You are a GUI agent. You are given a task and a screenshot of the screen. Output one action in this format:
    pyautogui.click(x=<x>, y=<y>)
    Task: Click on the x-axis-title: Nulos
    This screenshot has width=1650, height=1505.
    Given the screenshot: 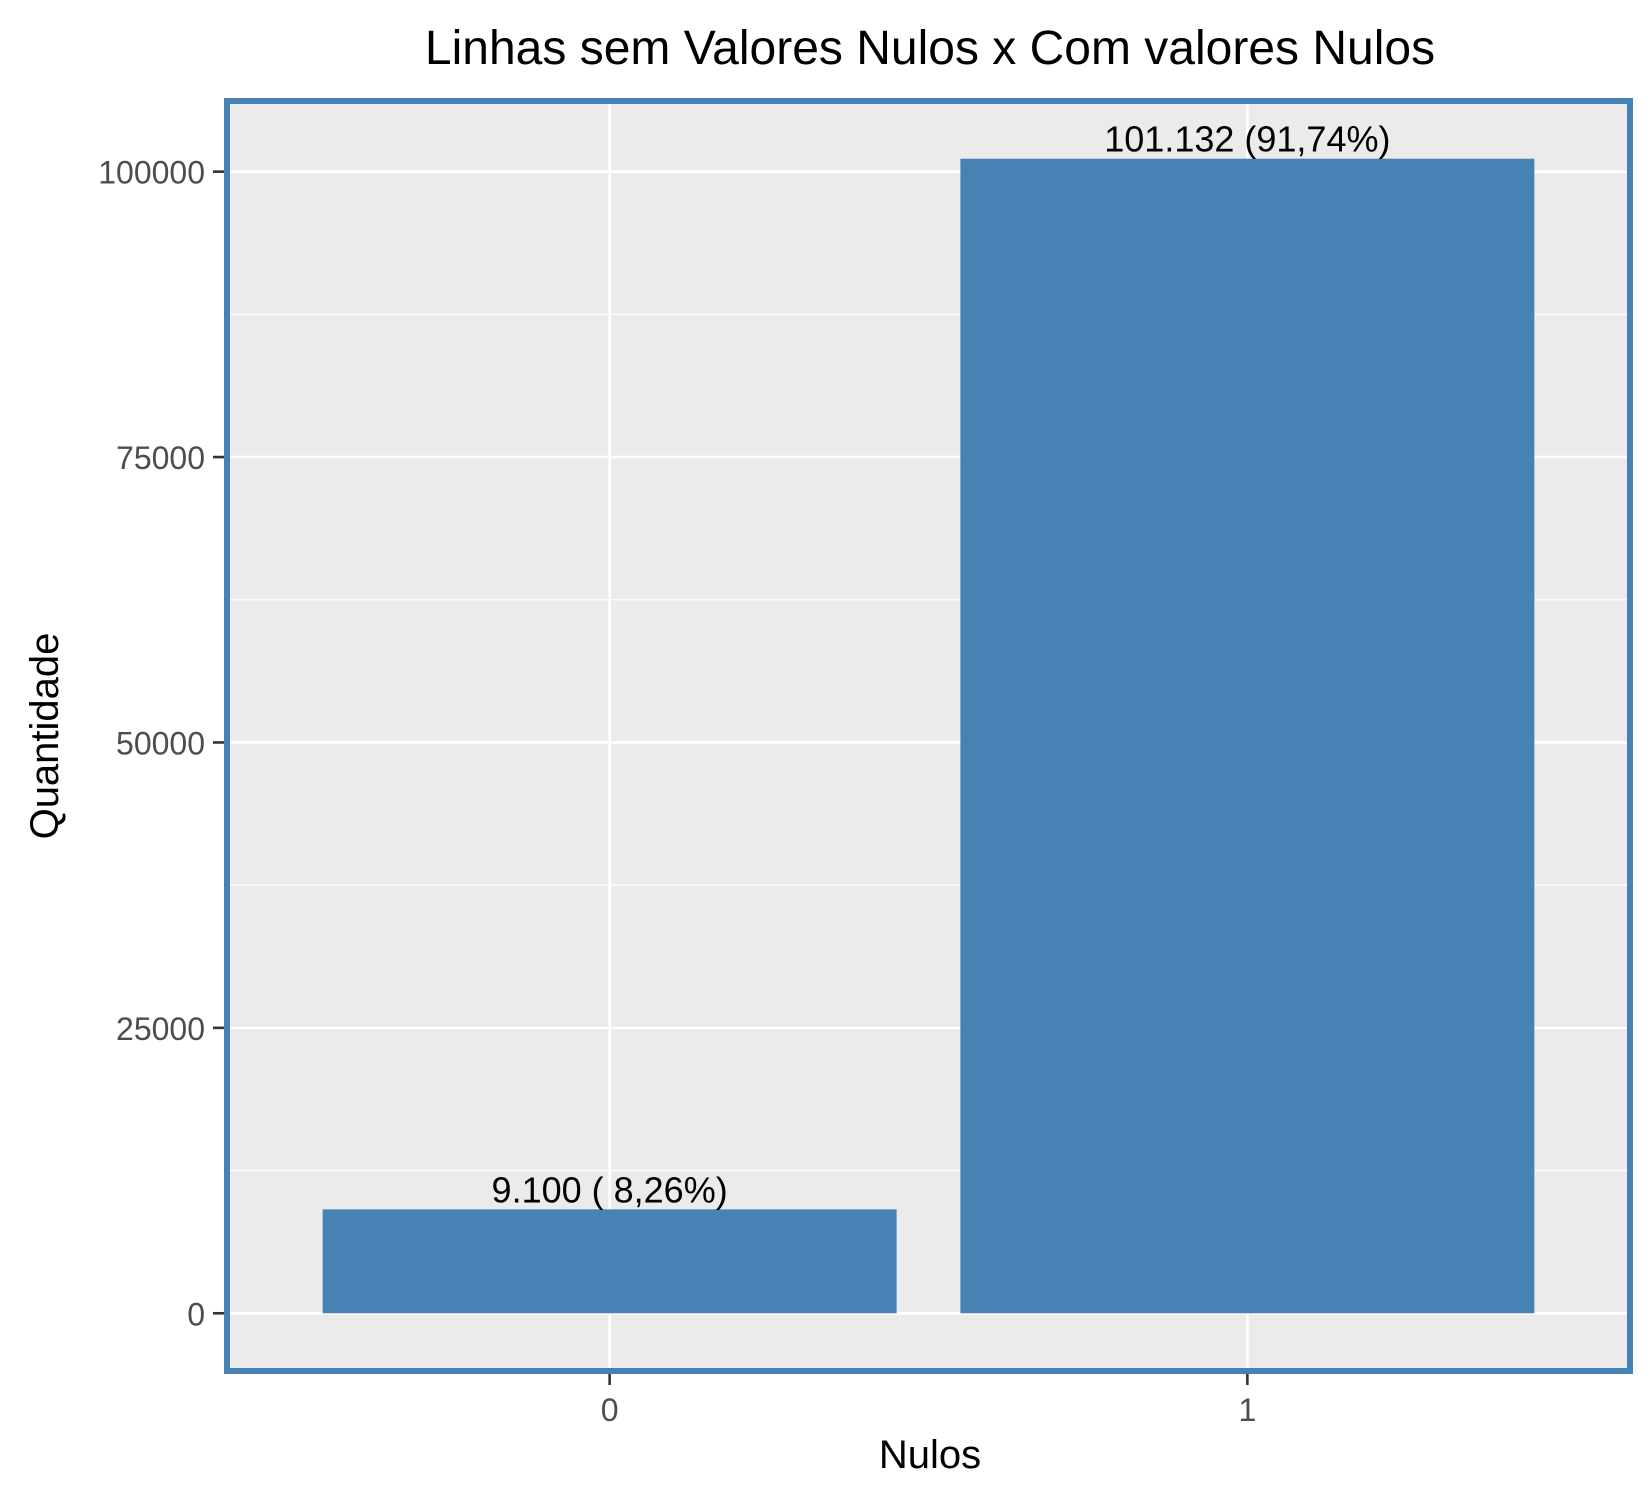 What is the action you would take?
    pyautogui.click(x=930, y=1455)
    